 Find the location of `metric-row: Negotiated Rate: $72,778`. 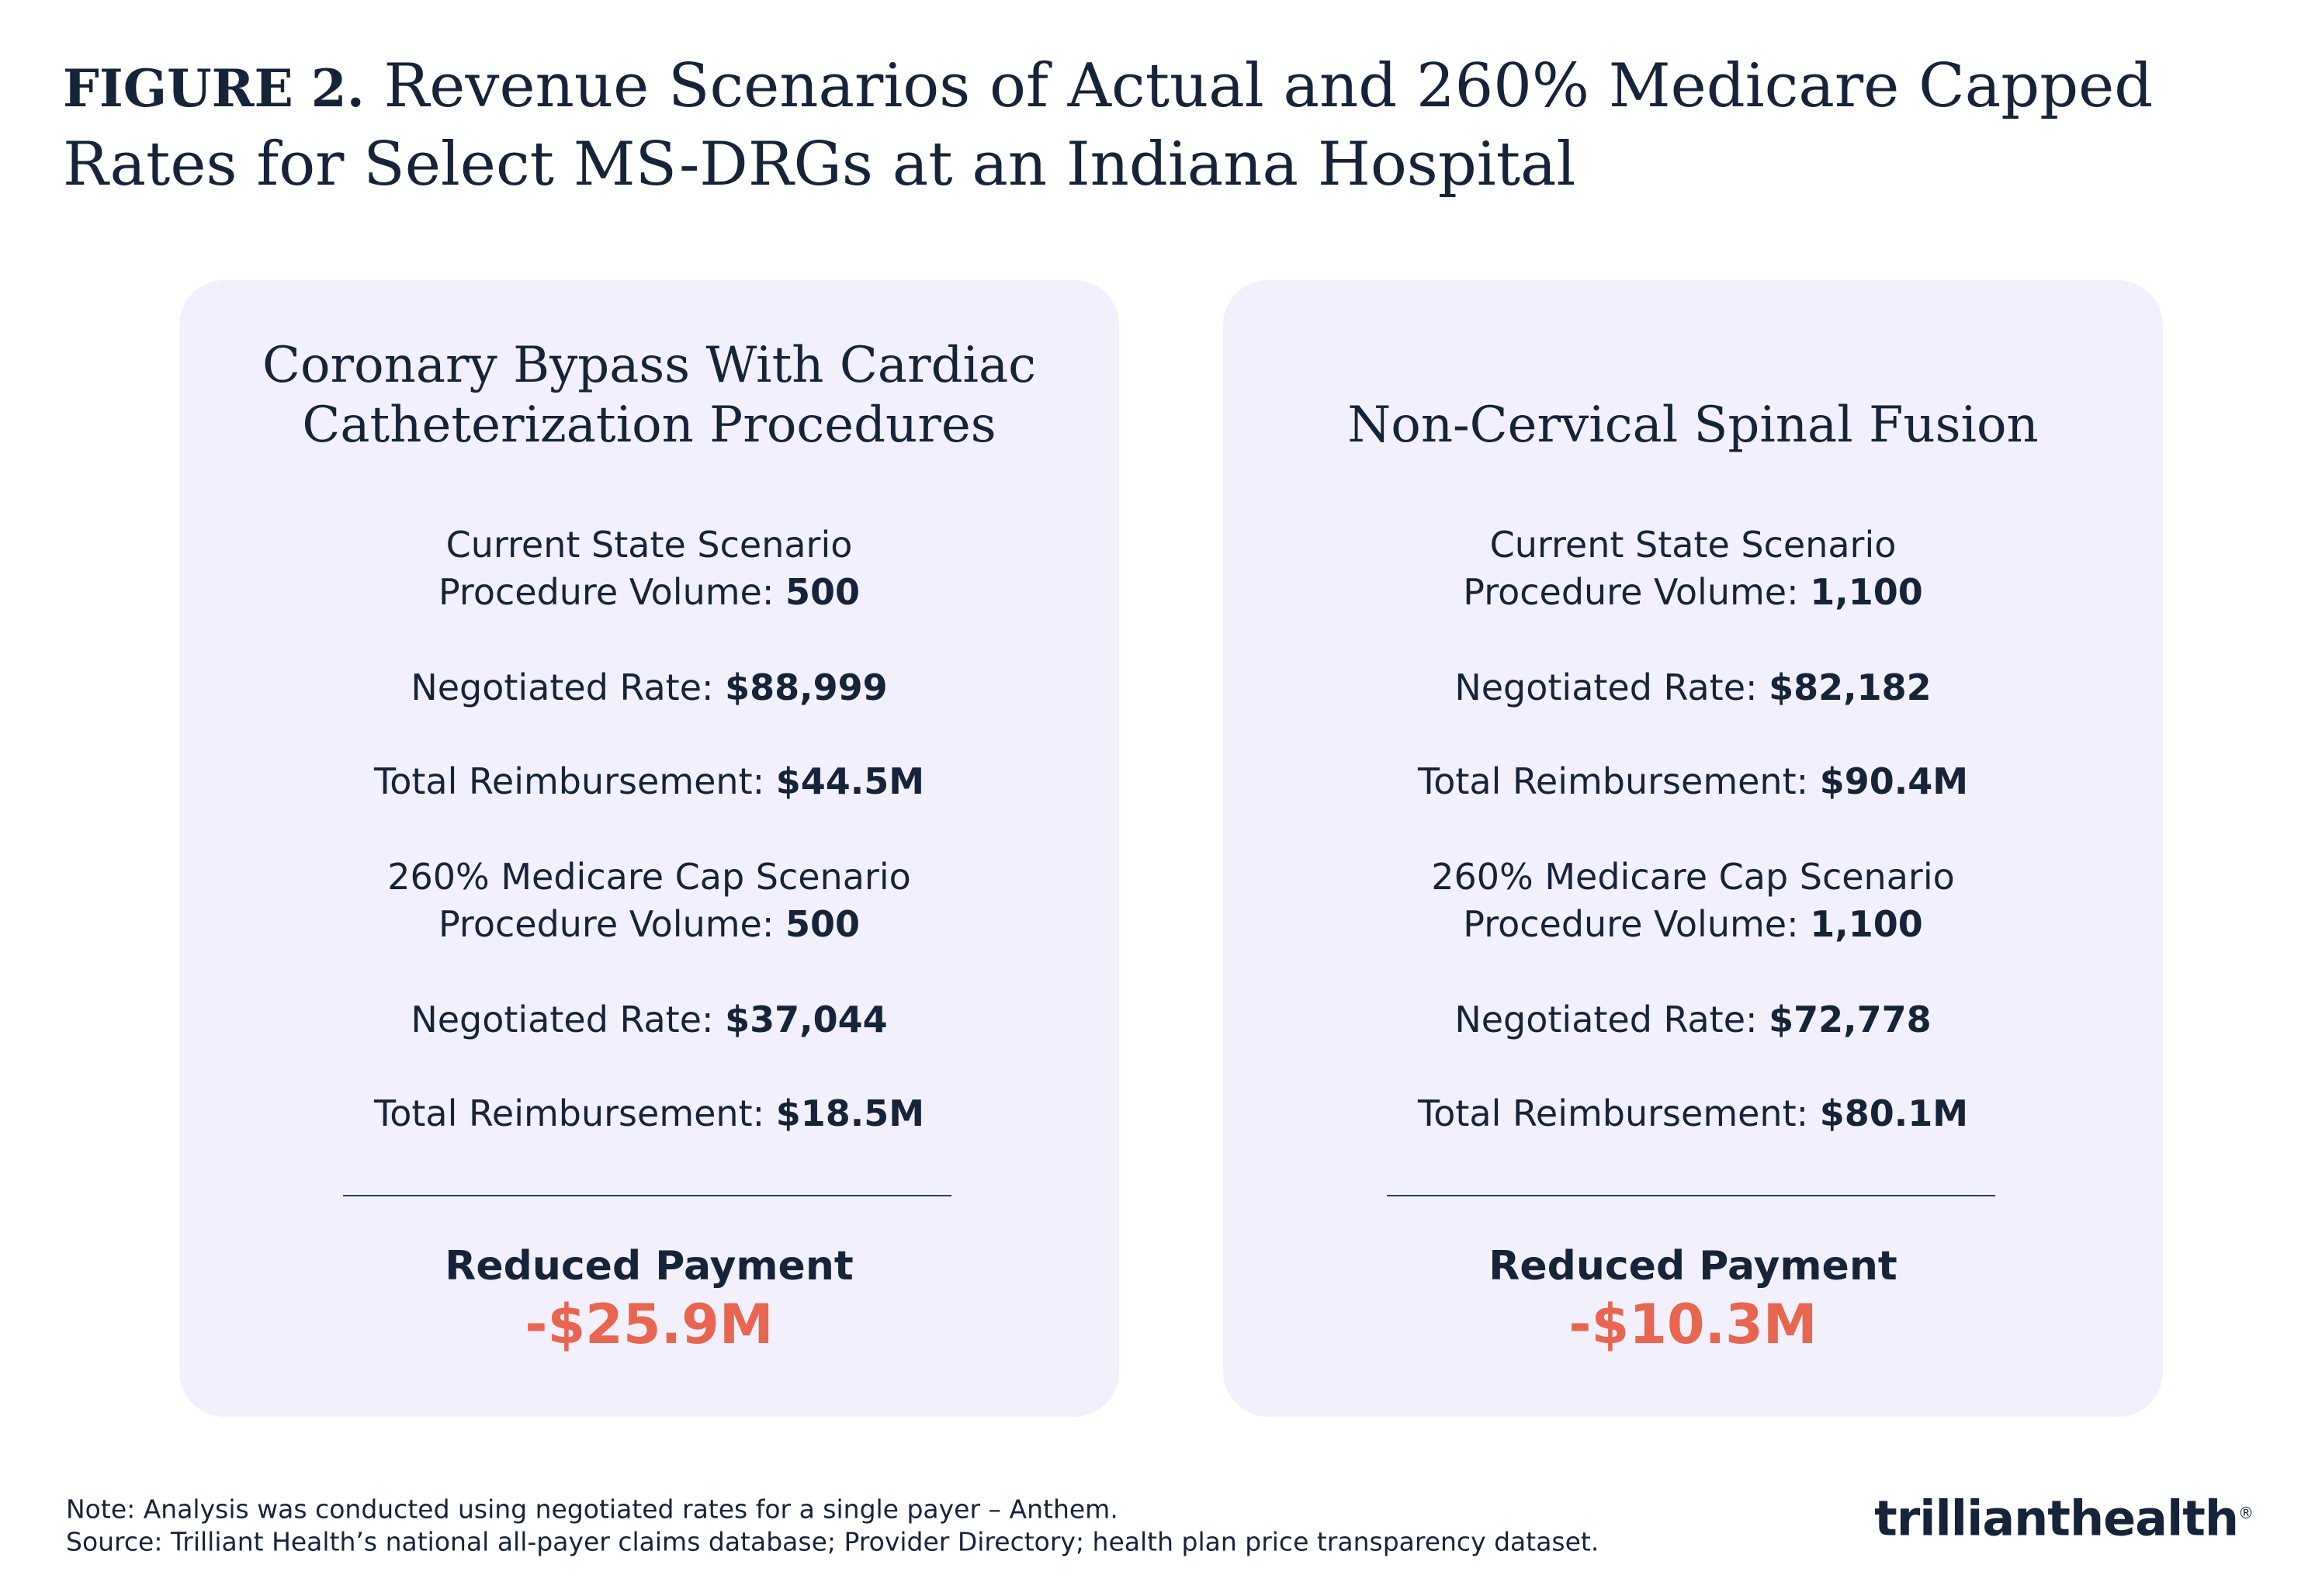

metric-row: Negotiated Rate: $72,778 is located at coordinates (1693, 1019).